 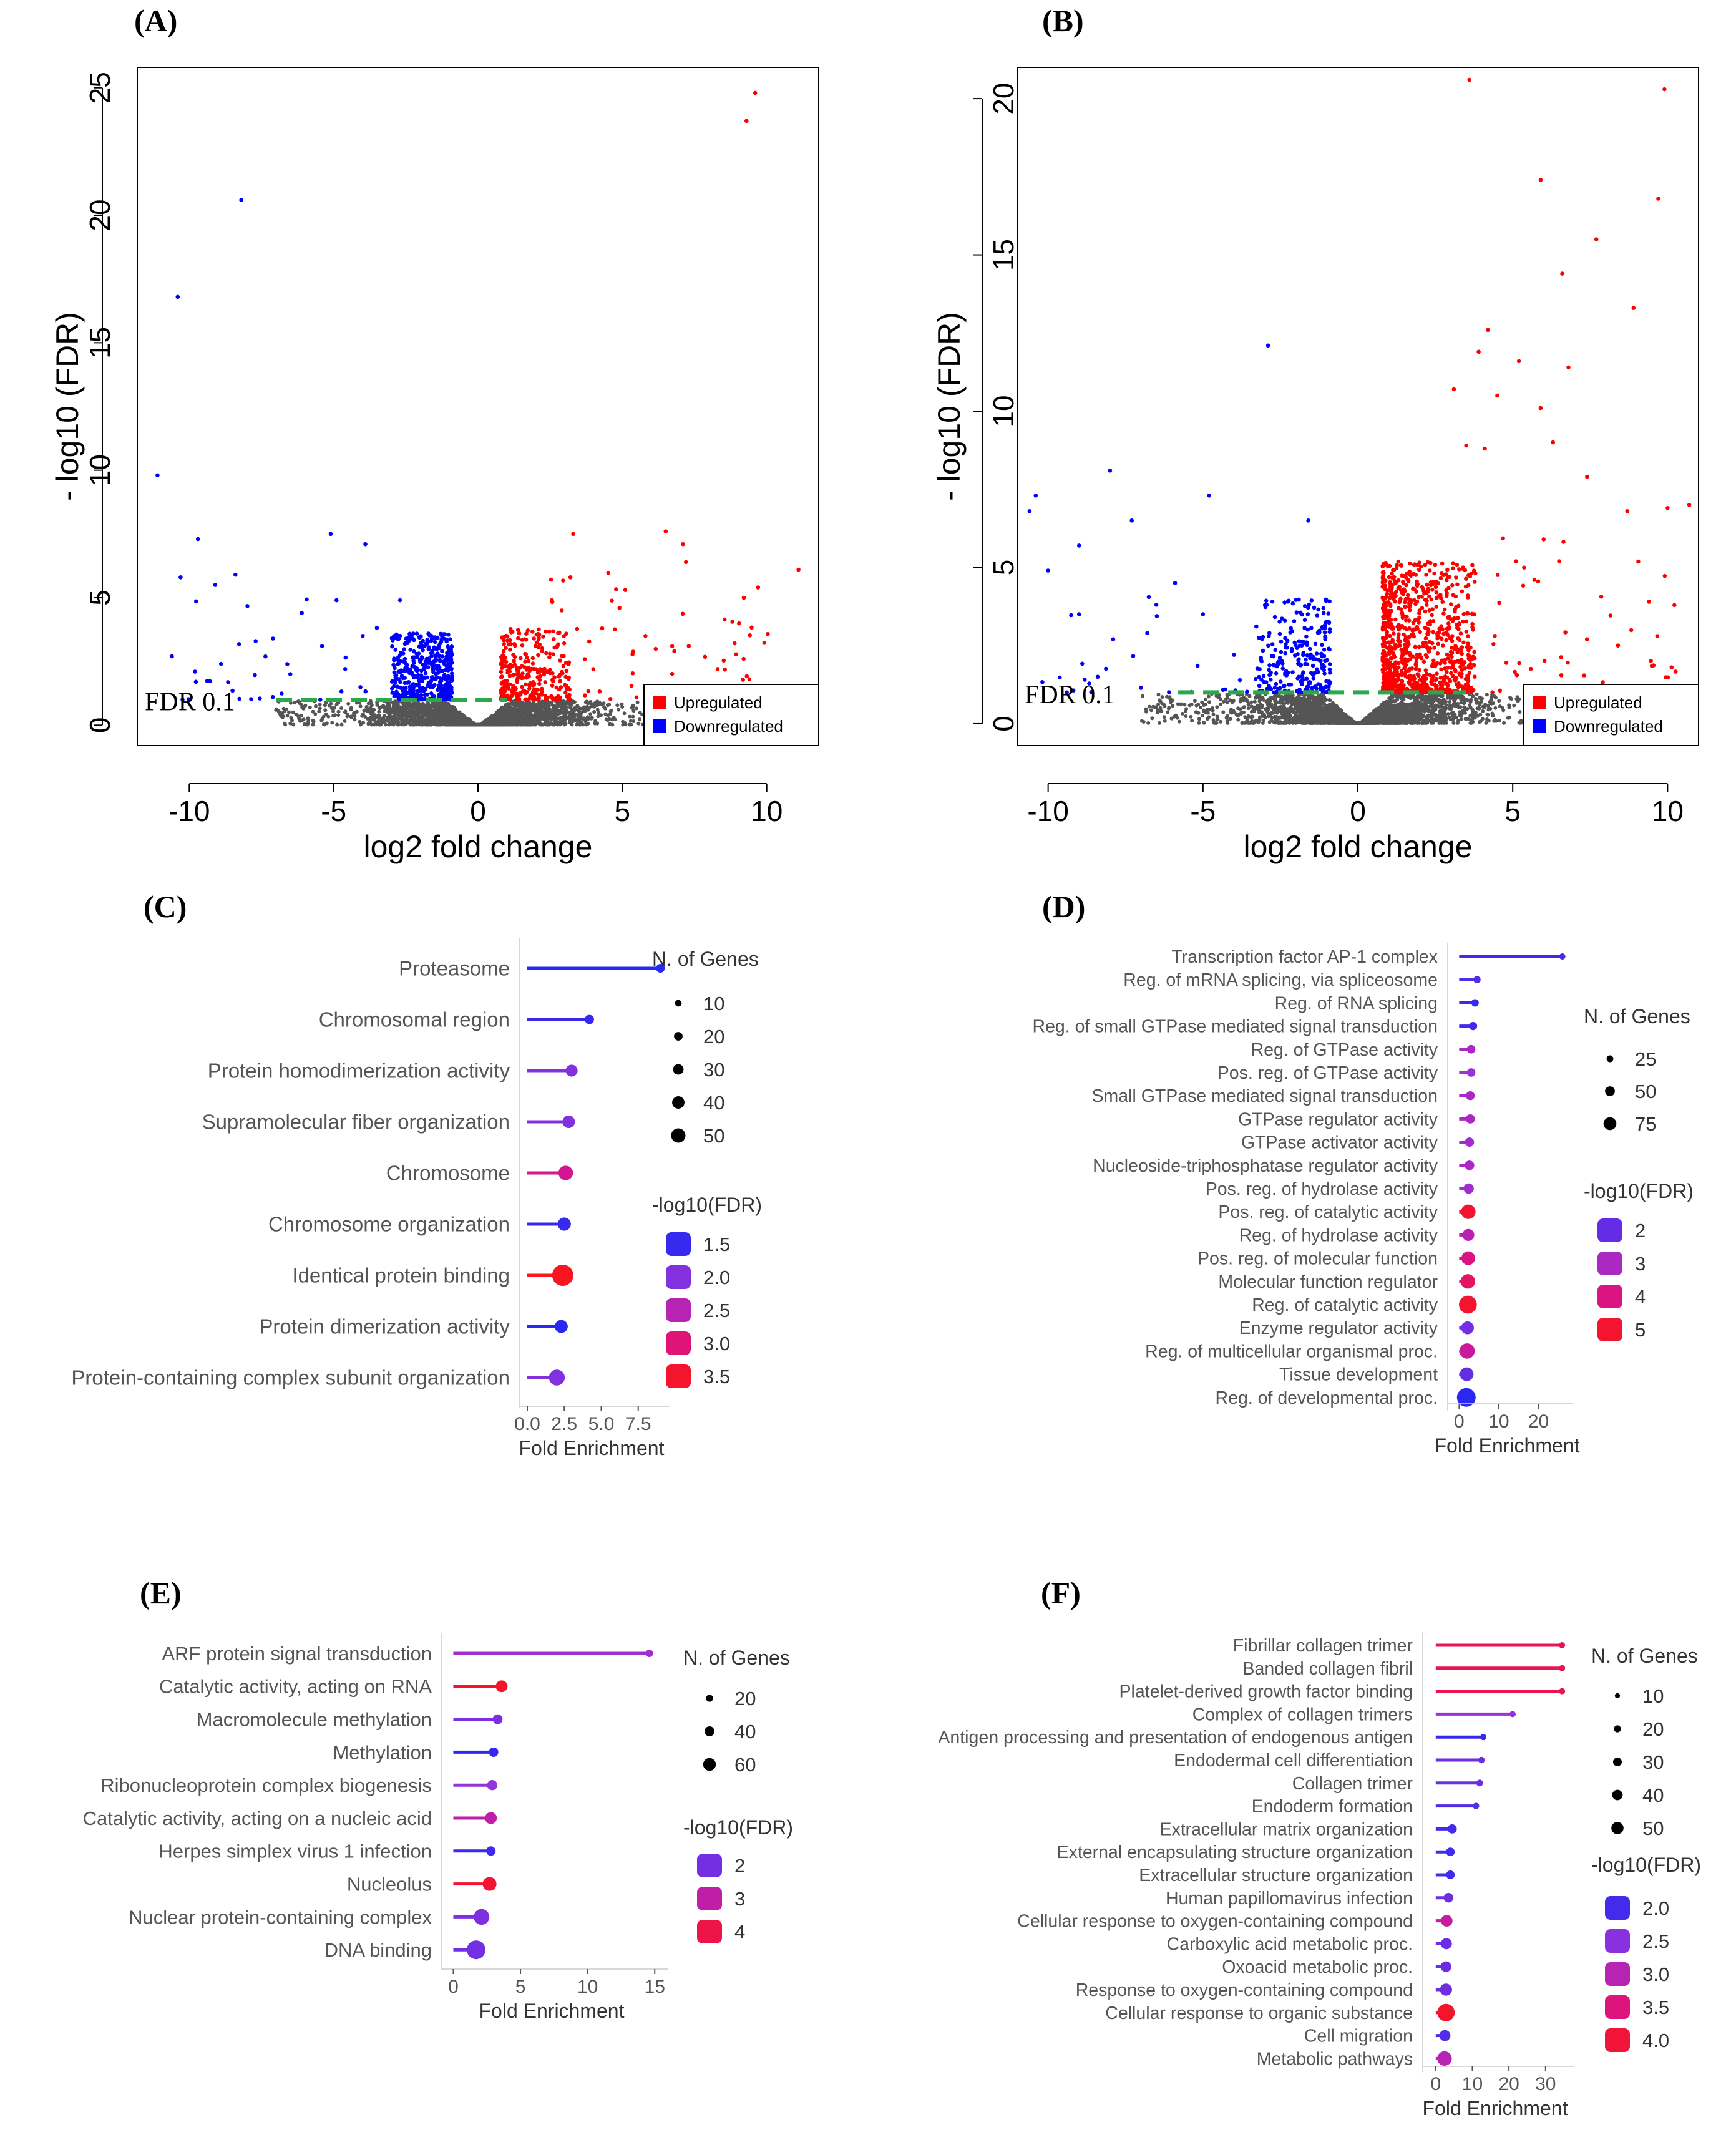 I want to click on plot-frame, so click(x=478, y=407).